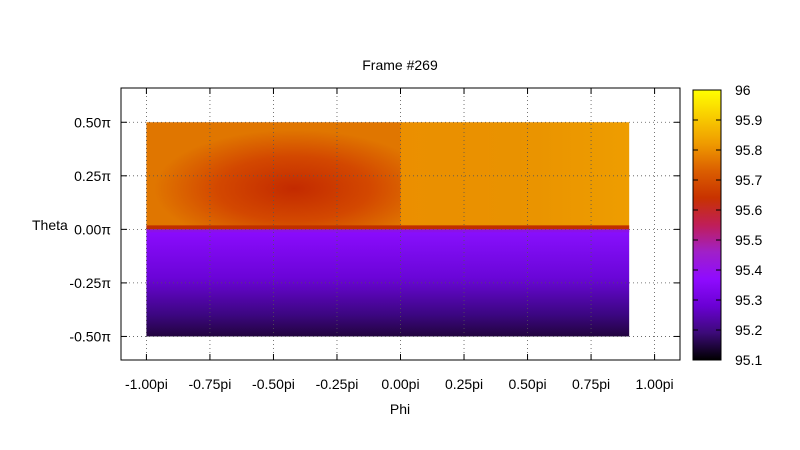  What do you see at coordinates (337, 384) in the screenshot?
I see `x-tick-label: -0.25pi` at bounding box center [337, 384].